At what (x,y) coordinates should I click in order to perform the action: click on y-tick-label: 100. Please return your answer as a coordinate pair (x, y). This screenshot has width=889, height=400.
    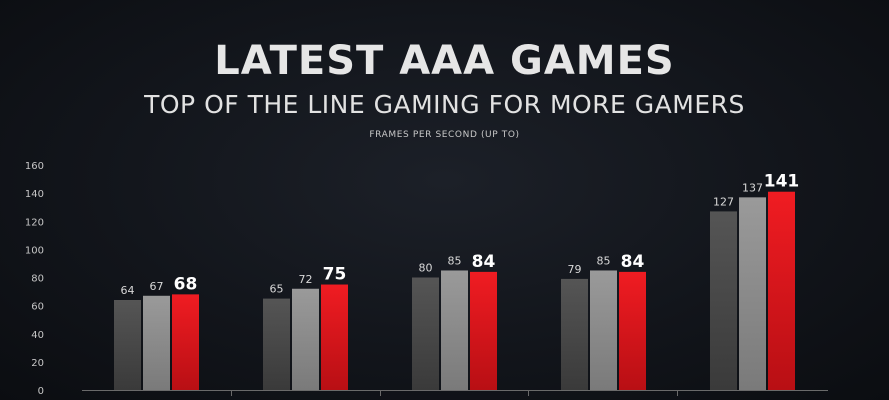
    Looking at the image, I should click on (34, 250).